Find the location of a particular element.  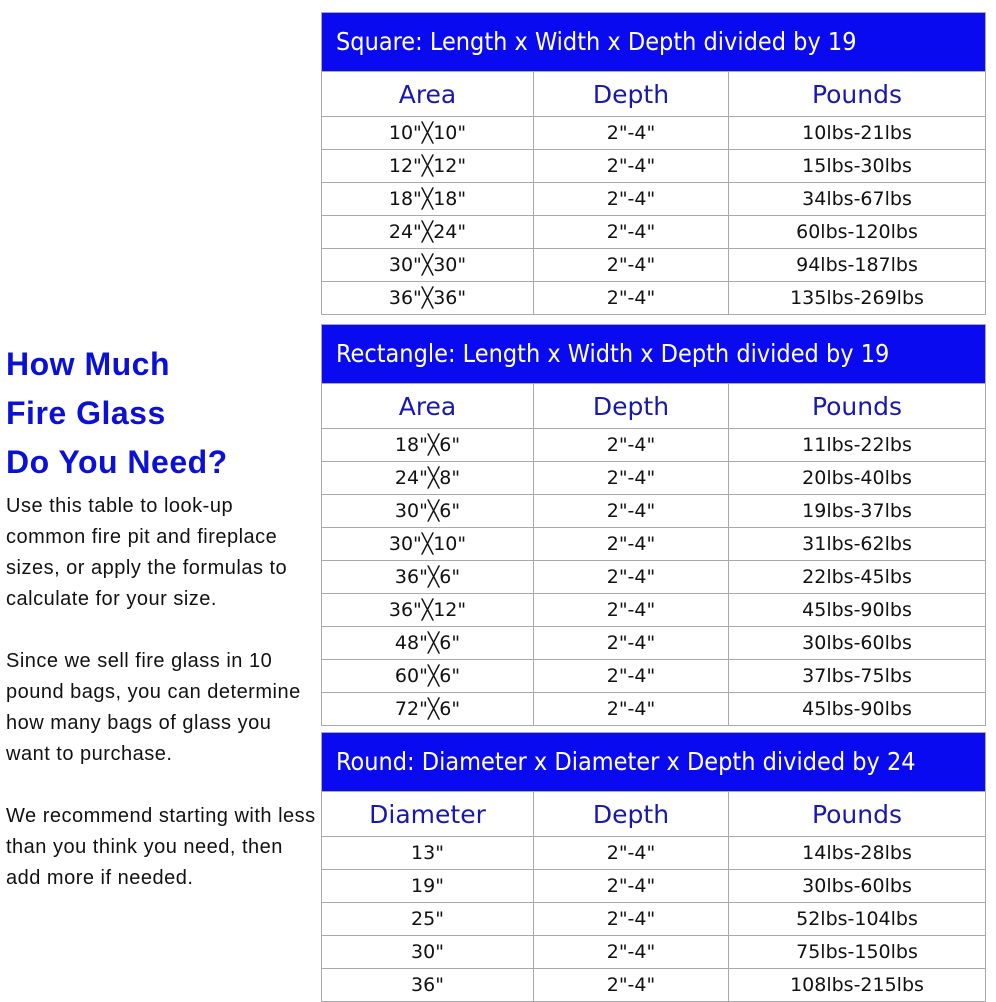

table-row: 30"╳6" 2"-4" 19lbs-37lbs is located at coordinates (653, 510).